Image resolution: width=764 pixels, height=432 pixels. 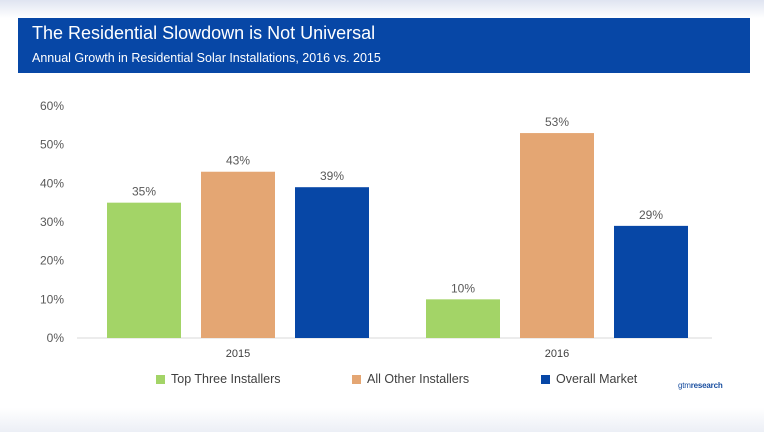 What do you see at coordinates (706, 385) in the screenshot?
I see `brand-suffix: research` at bounding box center [706, 385].